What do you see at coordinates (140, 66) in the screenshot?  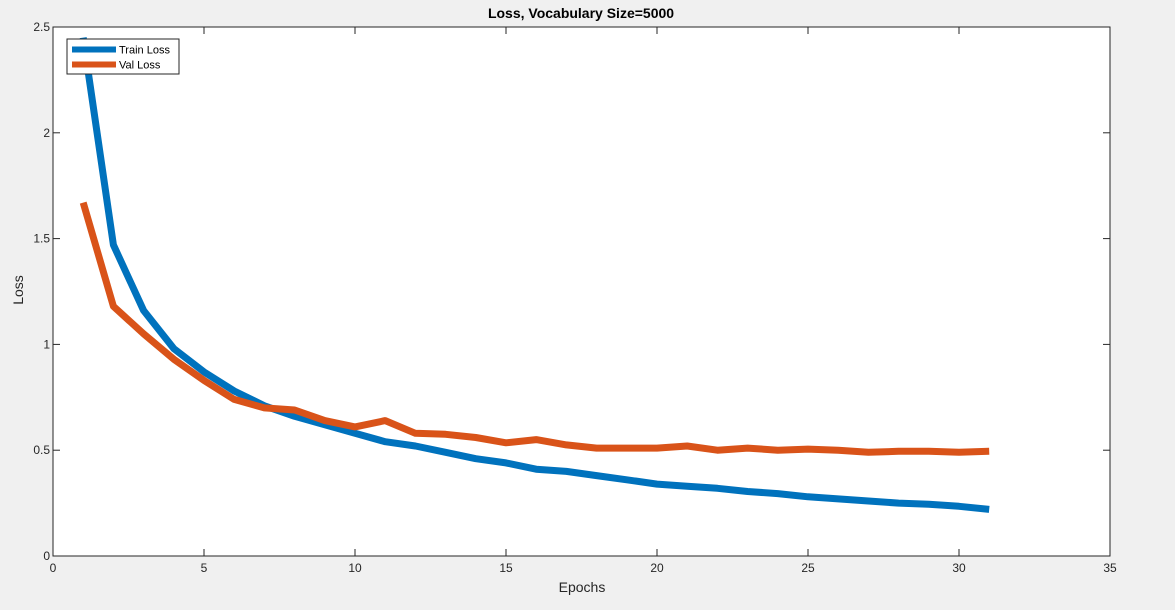 I see `legend-label-val: Val Loss` at bounding box center [140, 66].